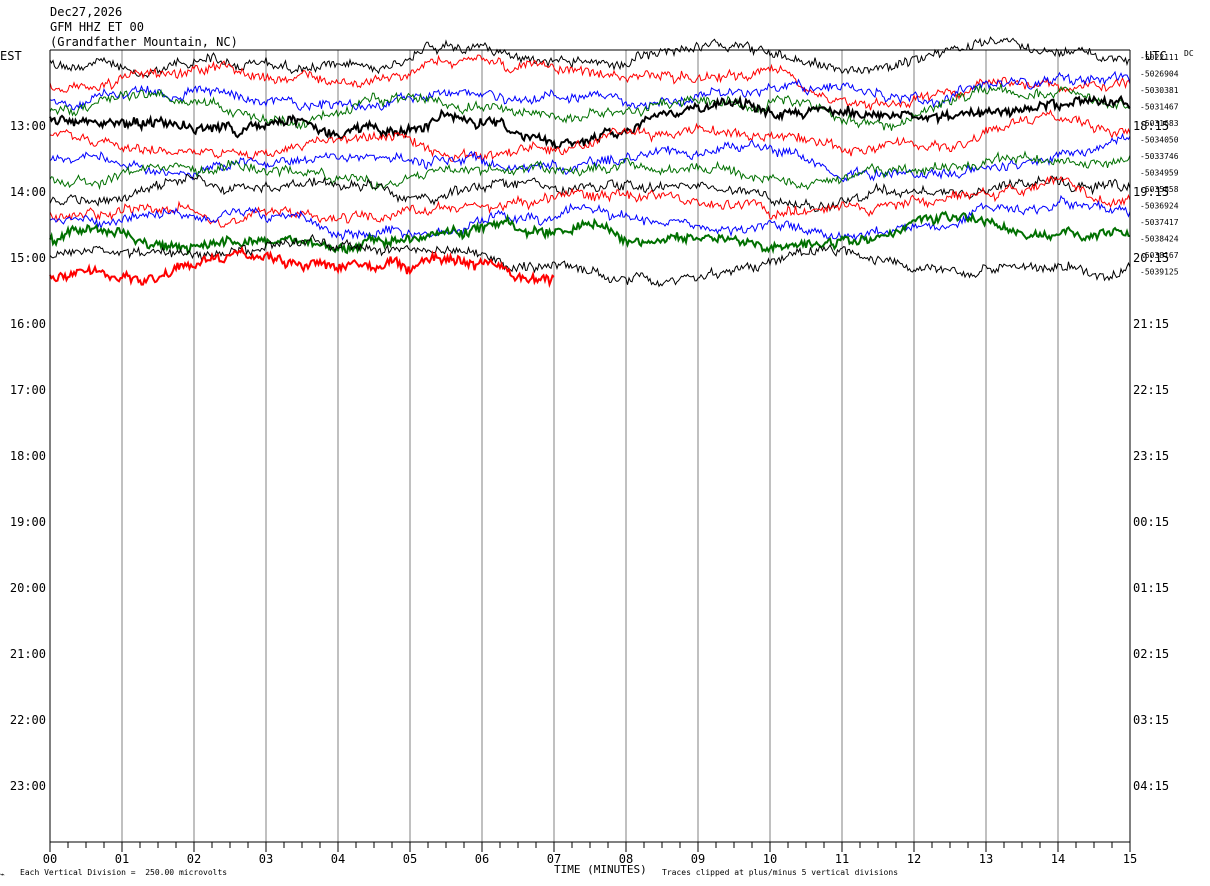  What do you see at coordinates (1159, 272) in the screenshot?
I see `dc-offset-label: -5039125` at bounding box center [1159, 272].